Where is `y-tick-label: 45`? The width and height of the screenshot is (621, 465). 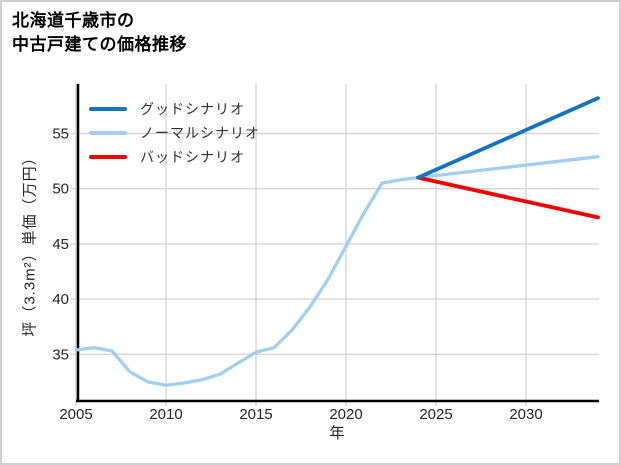 y-tick-label: 45 is located at coordinates (60, 244).